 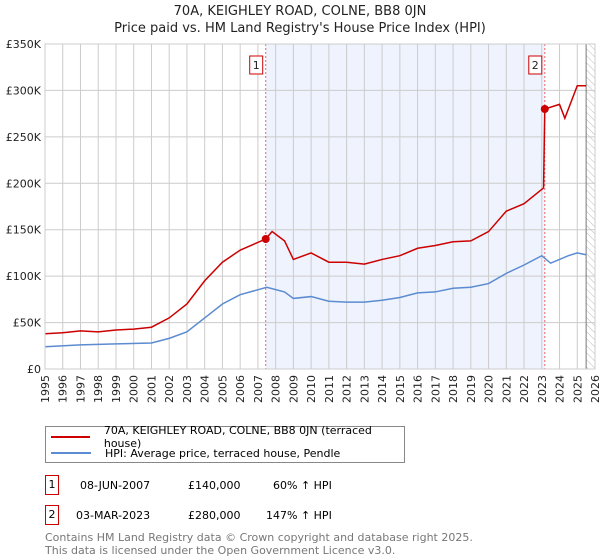 I want to click on sale-date: 08-JUN-2007, so click(x=115, y=485).